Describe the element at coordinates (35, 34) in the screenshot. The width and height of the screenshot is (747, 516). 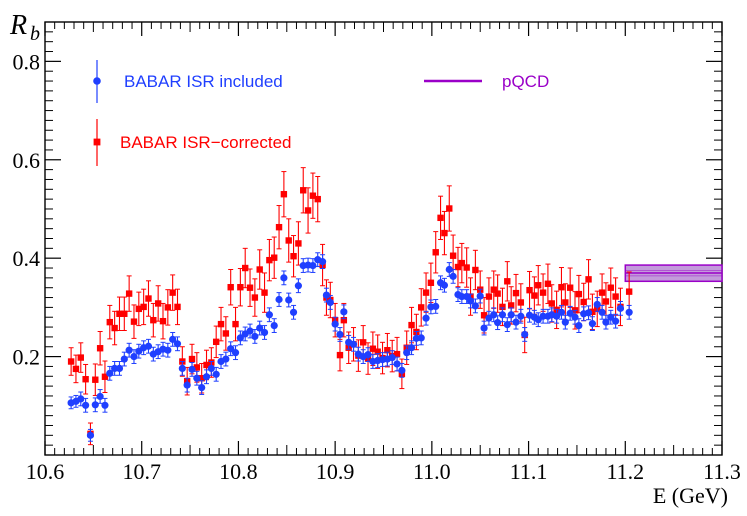
I see `y-axis-title-subscript: b` at that location.